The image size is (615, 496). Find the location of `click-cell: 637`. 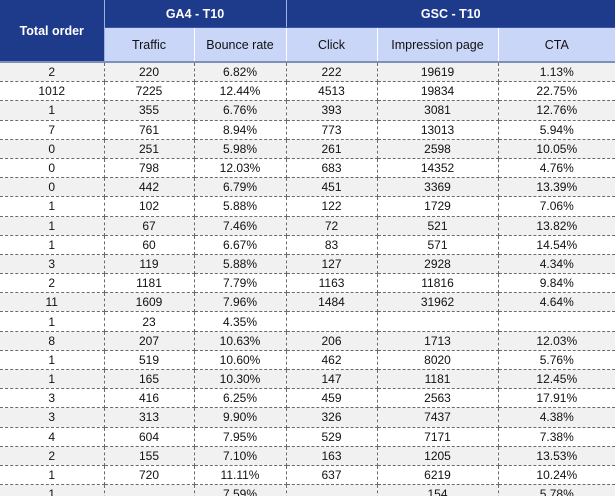

click-cell: 637 is located at coordinates (332, 475).